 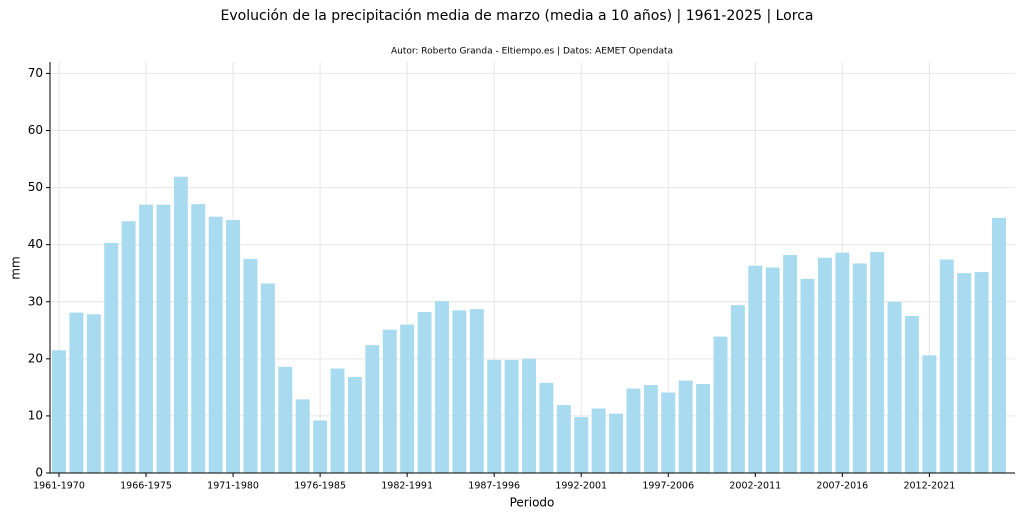 I want to click on x-axis-label: Periodo, so click(x=532, y=503).